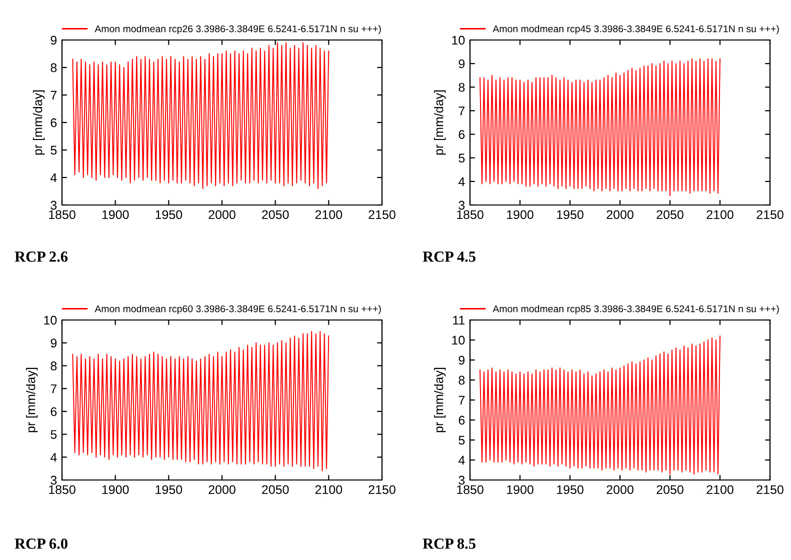 The image size is (791, 560). What do you see at coordinates (449, 543) in the screenshot?
I see `text: RCP 8.5` at bounding box center [449, 543].